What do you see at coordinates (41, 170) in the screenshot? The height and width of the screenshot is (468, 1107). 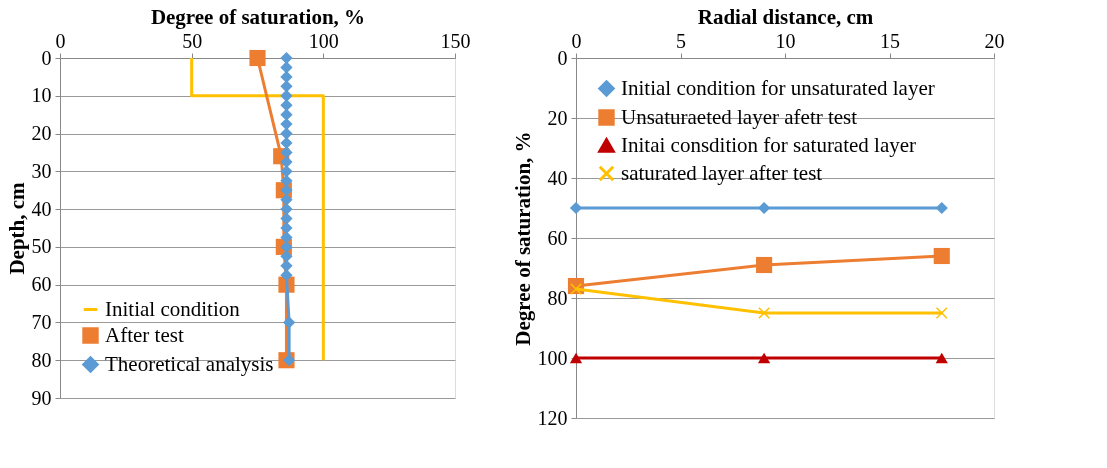 I see `y-tick-label: 30` at bounding box center [41, 170].